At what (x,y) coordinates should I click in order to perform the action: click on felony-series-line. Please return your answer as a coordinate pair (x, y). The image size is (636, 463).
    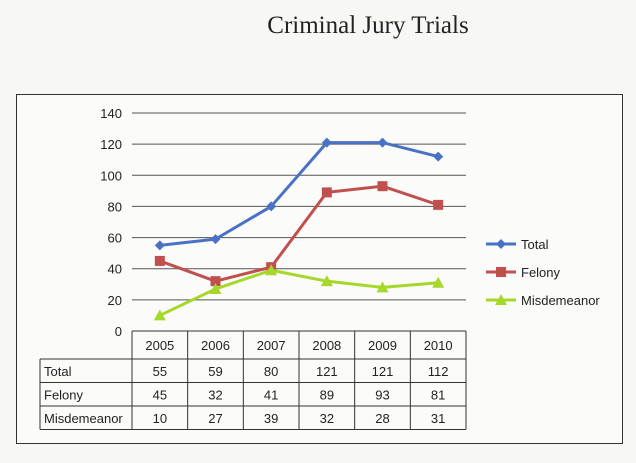
    Looking at the image, I should click on (299, 233).